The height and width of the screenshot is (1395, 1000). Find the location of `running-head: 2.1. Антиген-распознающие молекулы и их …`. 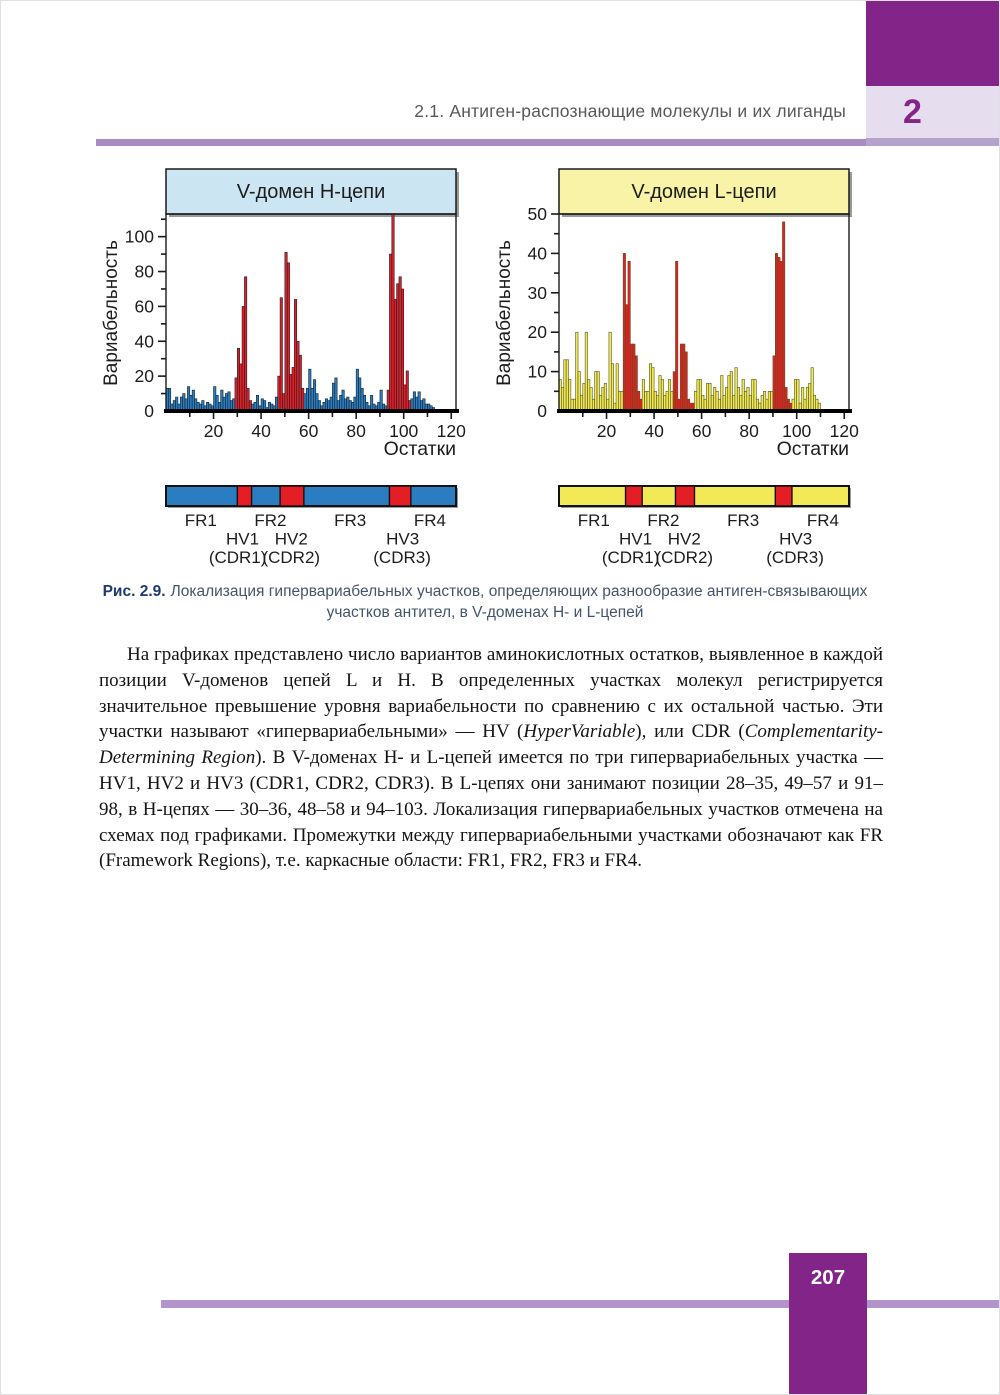

running-head: 2.1. Антиген-распознающие молекулы и их … is located at coordinates (630, 111).